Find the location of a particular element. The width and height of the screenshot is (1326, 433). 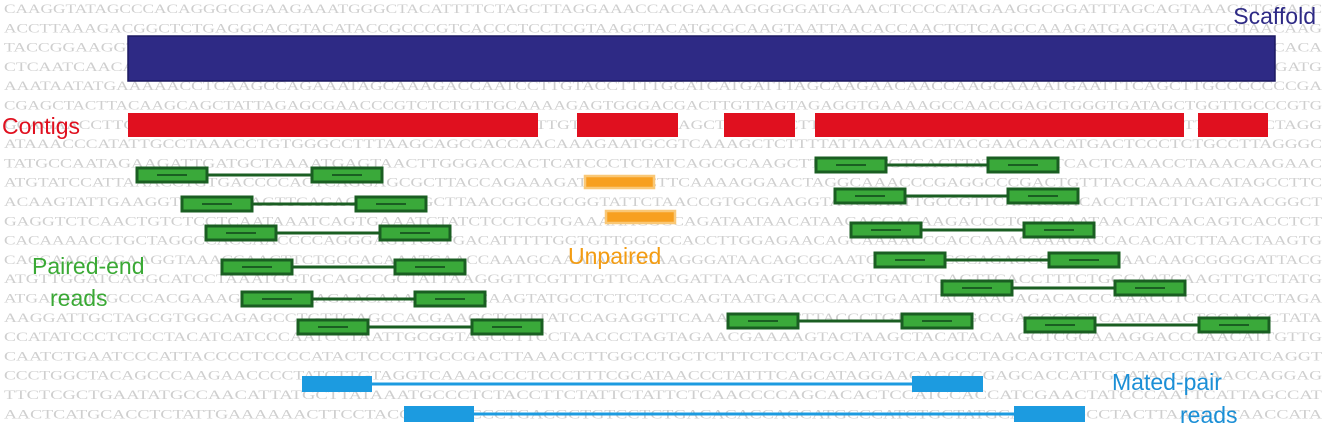

contig-layer is located at coordinates (698, 125).